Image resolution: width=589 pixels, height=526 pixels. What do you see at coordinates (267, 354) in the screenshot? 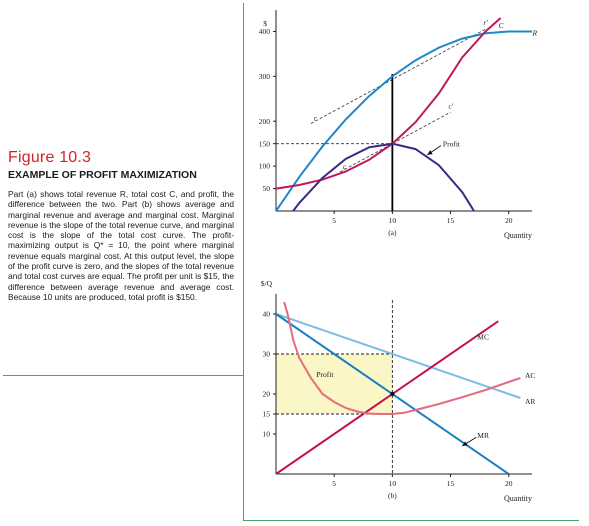
I see `panel-b-y-tick-label: 30` at bounding box center [267, 354].